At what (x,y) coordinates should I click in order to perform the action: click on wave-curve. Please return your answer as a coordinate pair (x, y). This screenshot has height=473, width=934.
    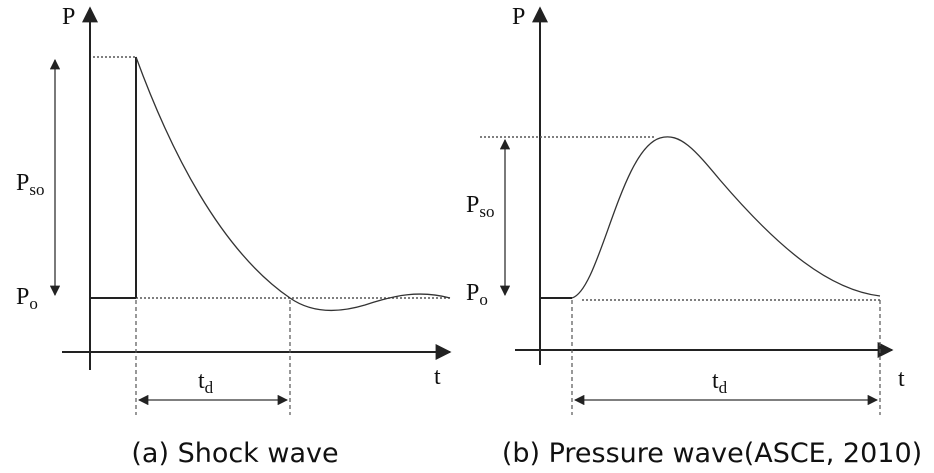
    Looking at the image, I should click on (726, 217).